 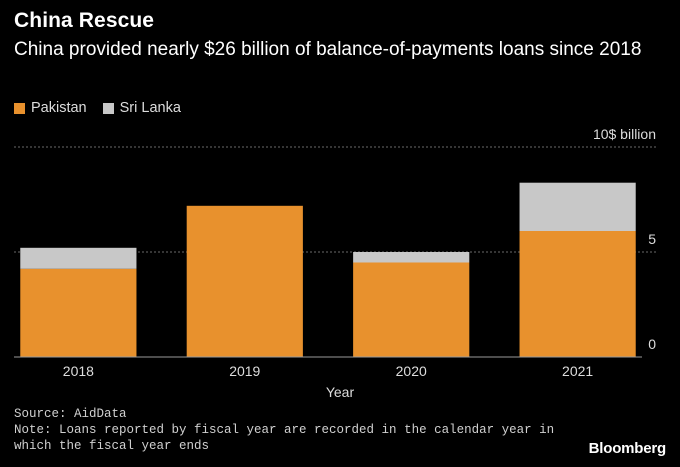 I want to click on bar-pakistan-2021, so click(x=577, y=294).